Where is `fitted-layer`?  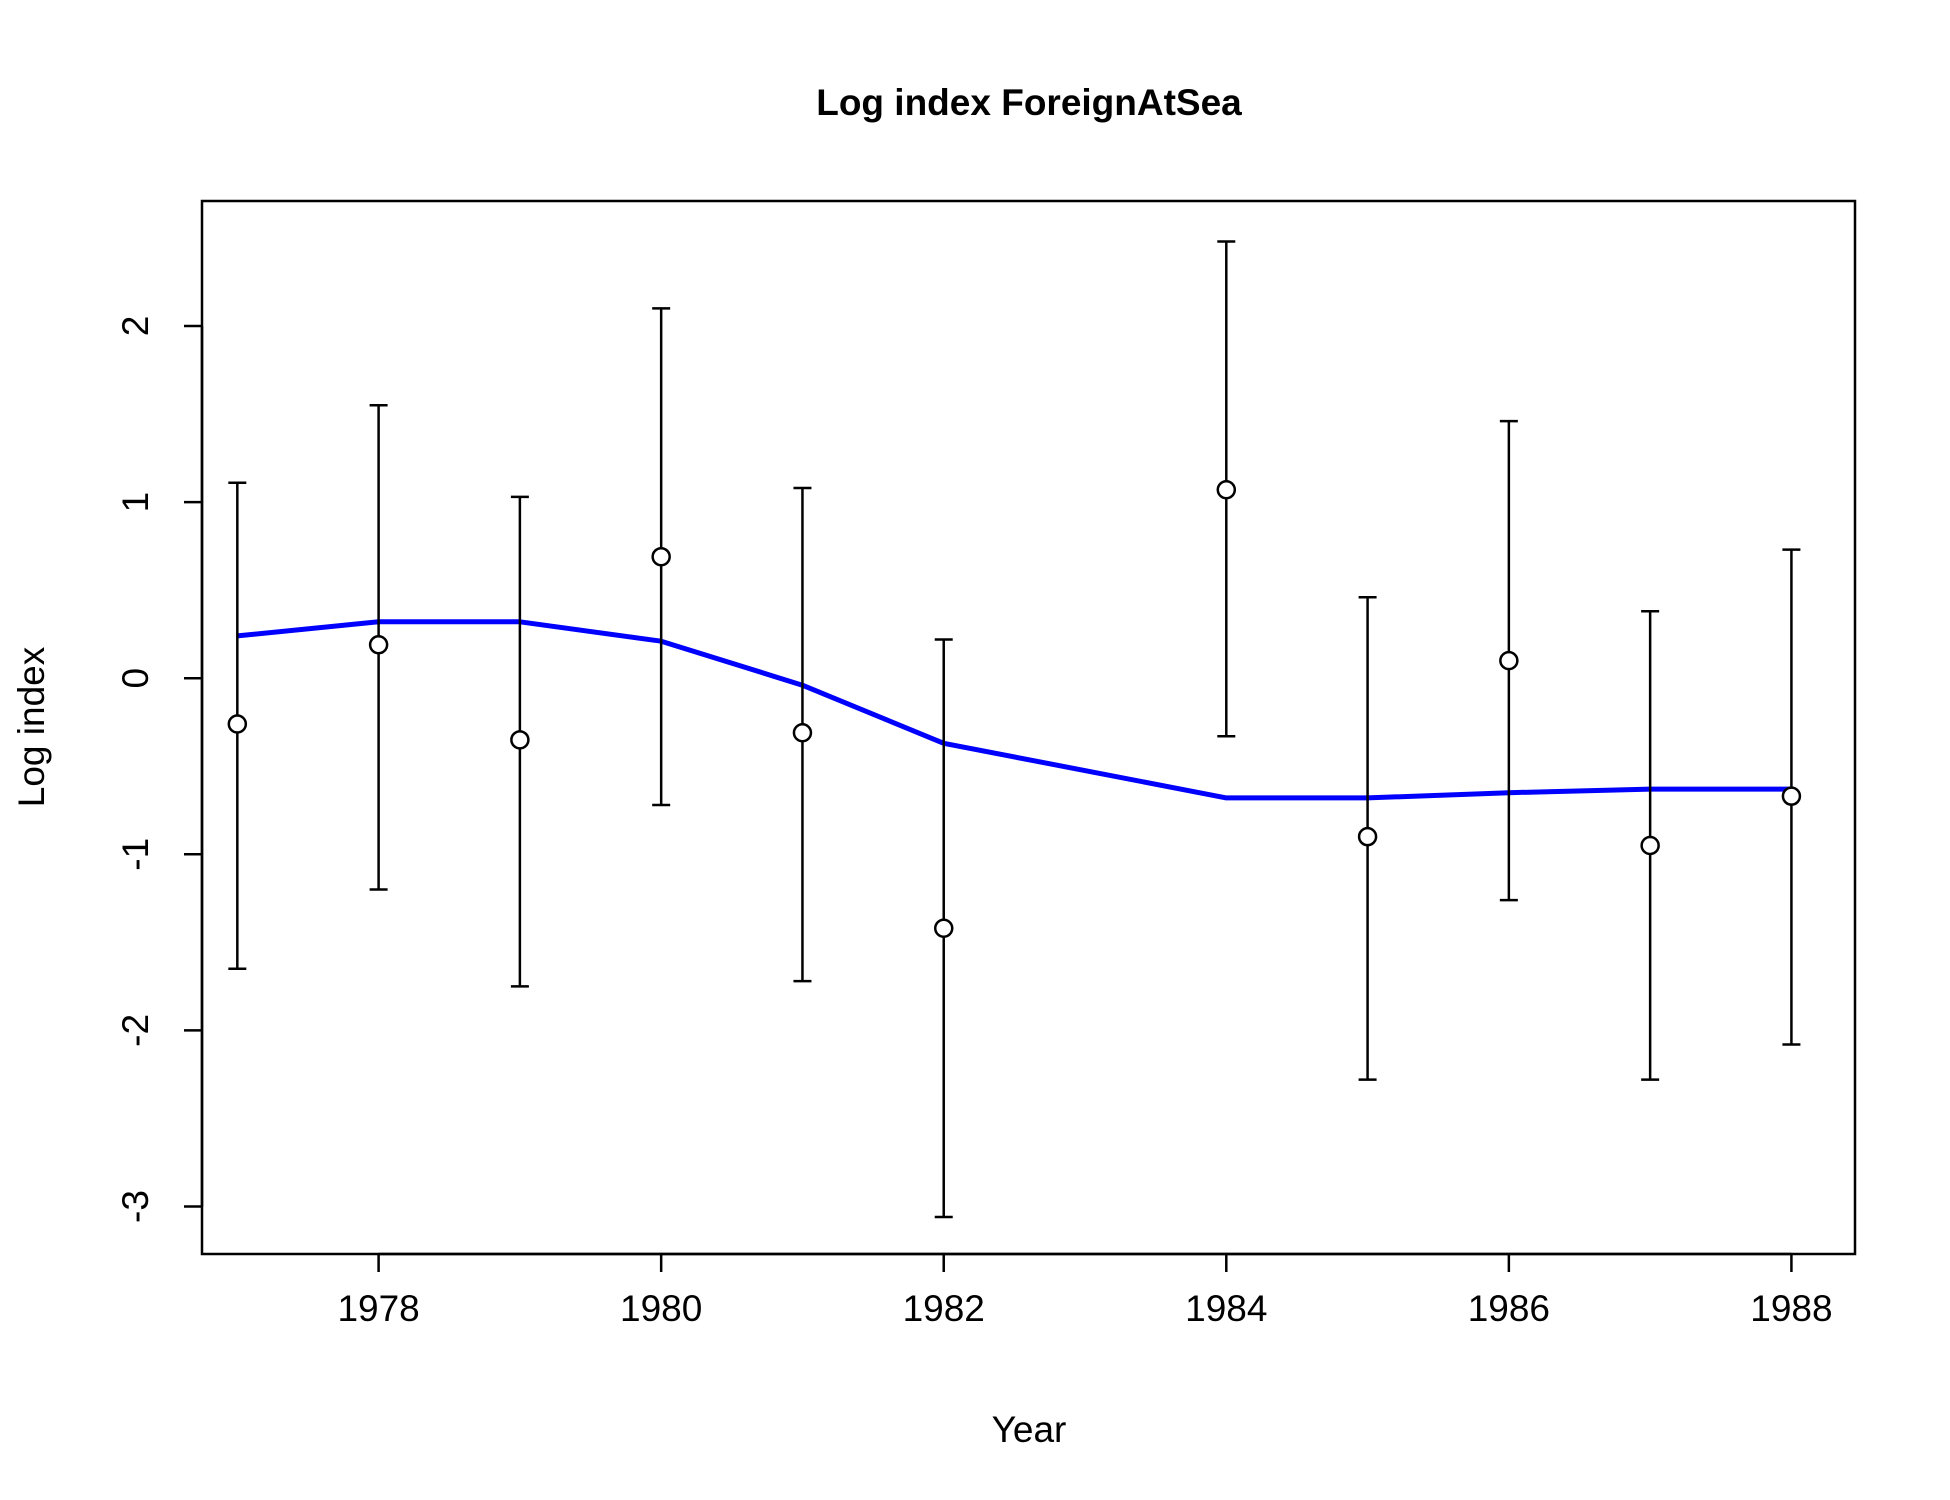
fitted-layer is located at coordinates (1014, 710).